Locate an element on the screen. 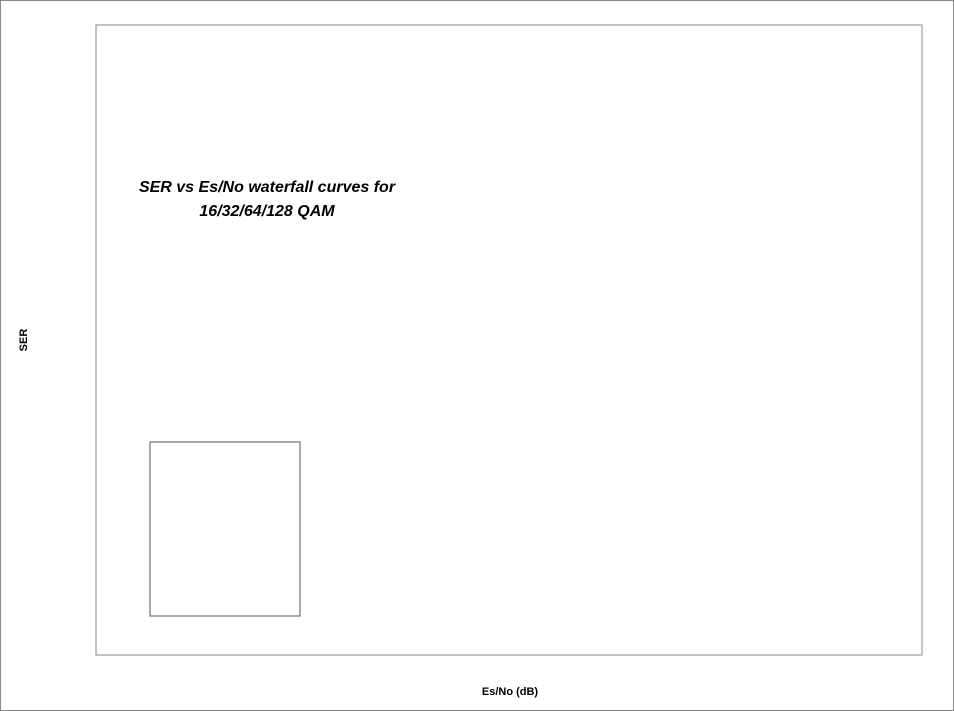 Image resolution: width=954 pixels, height=711 pixels. legend-box is located at coordinates (225, 529).